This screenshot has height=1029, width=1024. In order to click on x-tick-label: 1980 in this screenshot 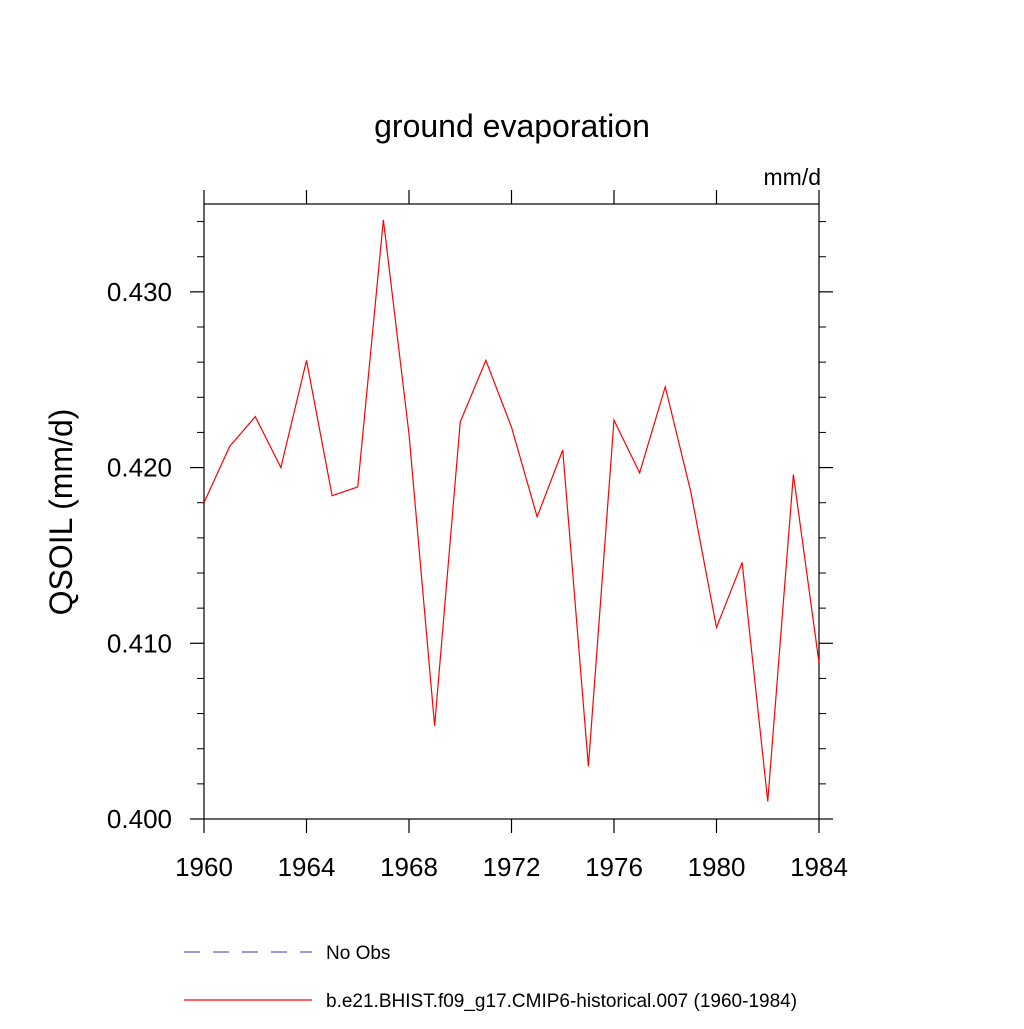, I will do `click(717, 867)`.